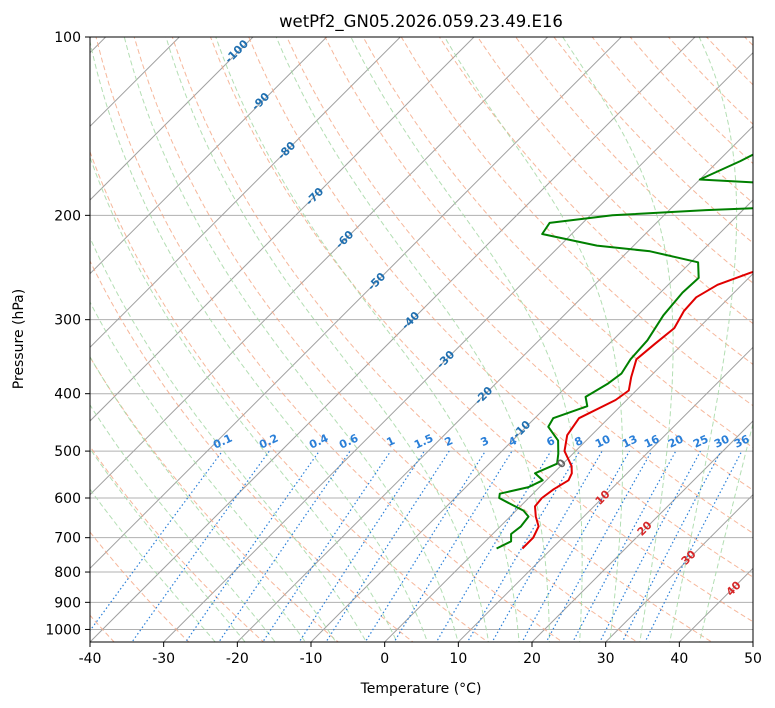 Image resolution: width=775 pixels, height=708 pixels. I want to click on temperature-profile-line, so click(637, 410).